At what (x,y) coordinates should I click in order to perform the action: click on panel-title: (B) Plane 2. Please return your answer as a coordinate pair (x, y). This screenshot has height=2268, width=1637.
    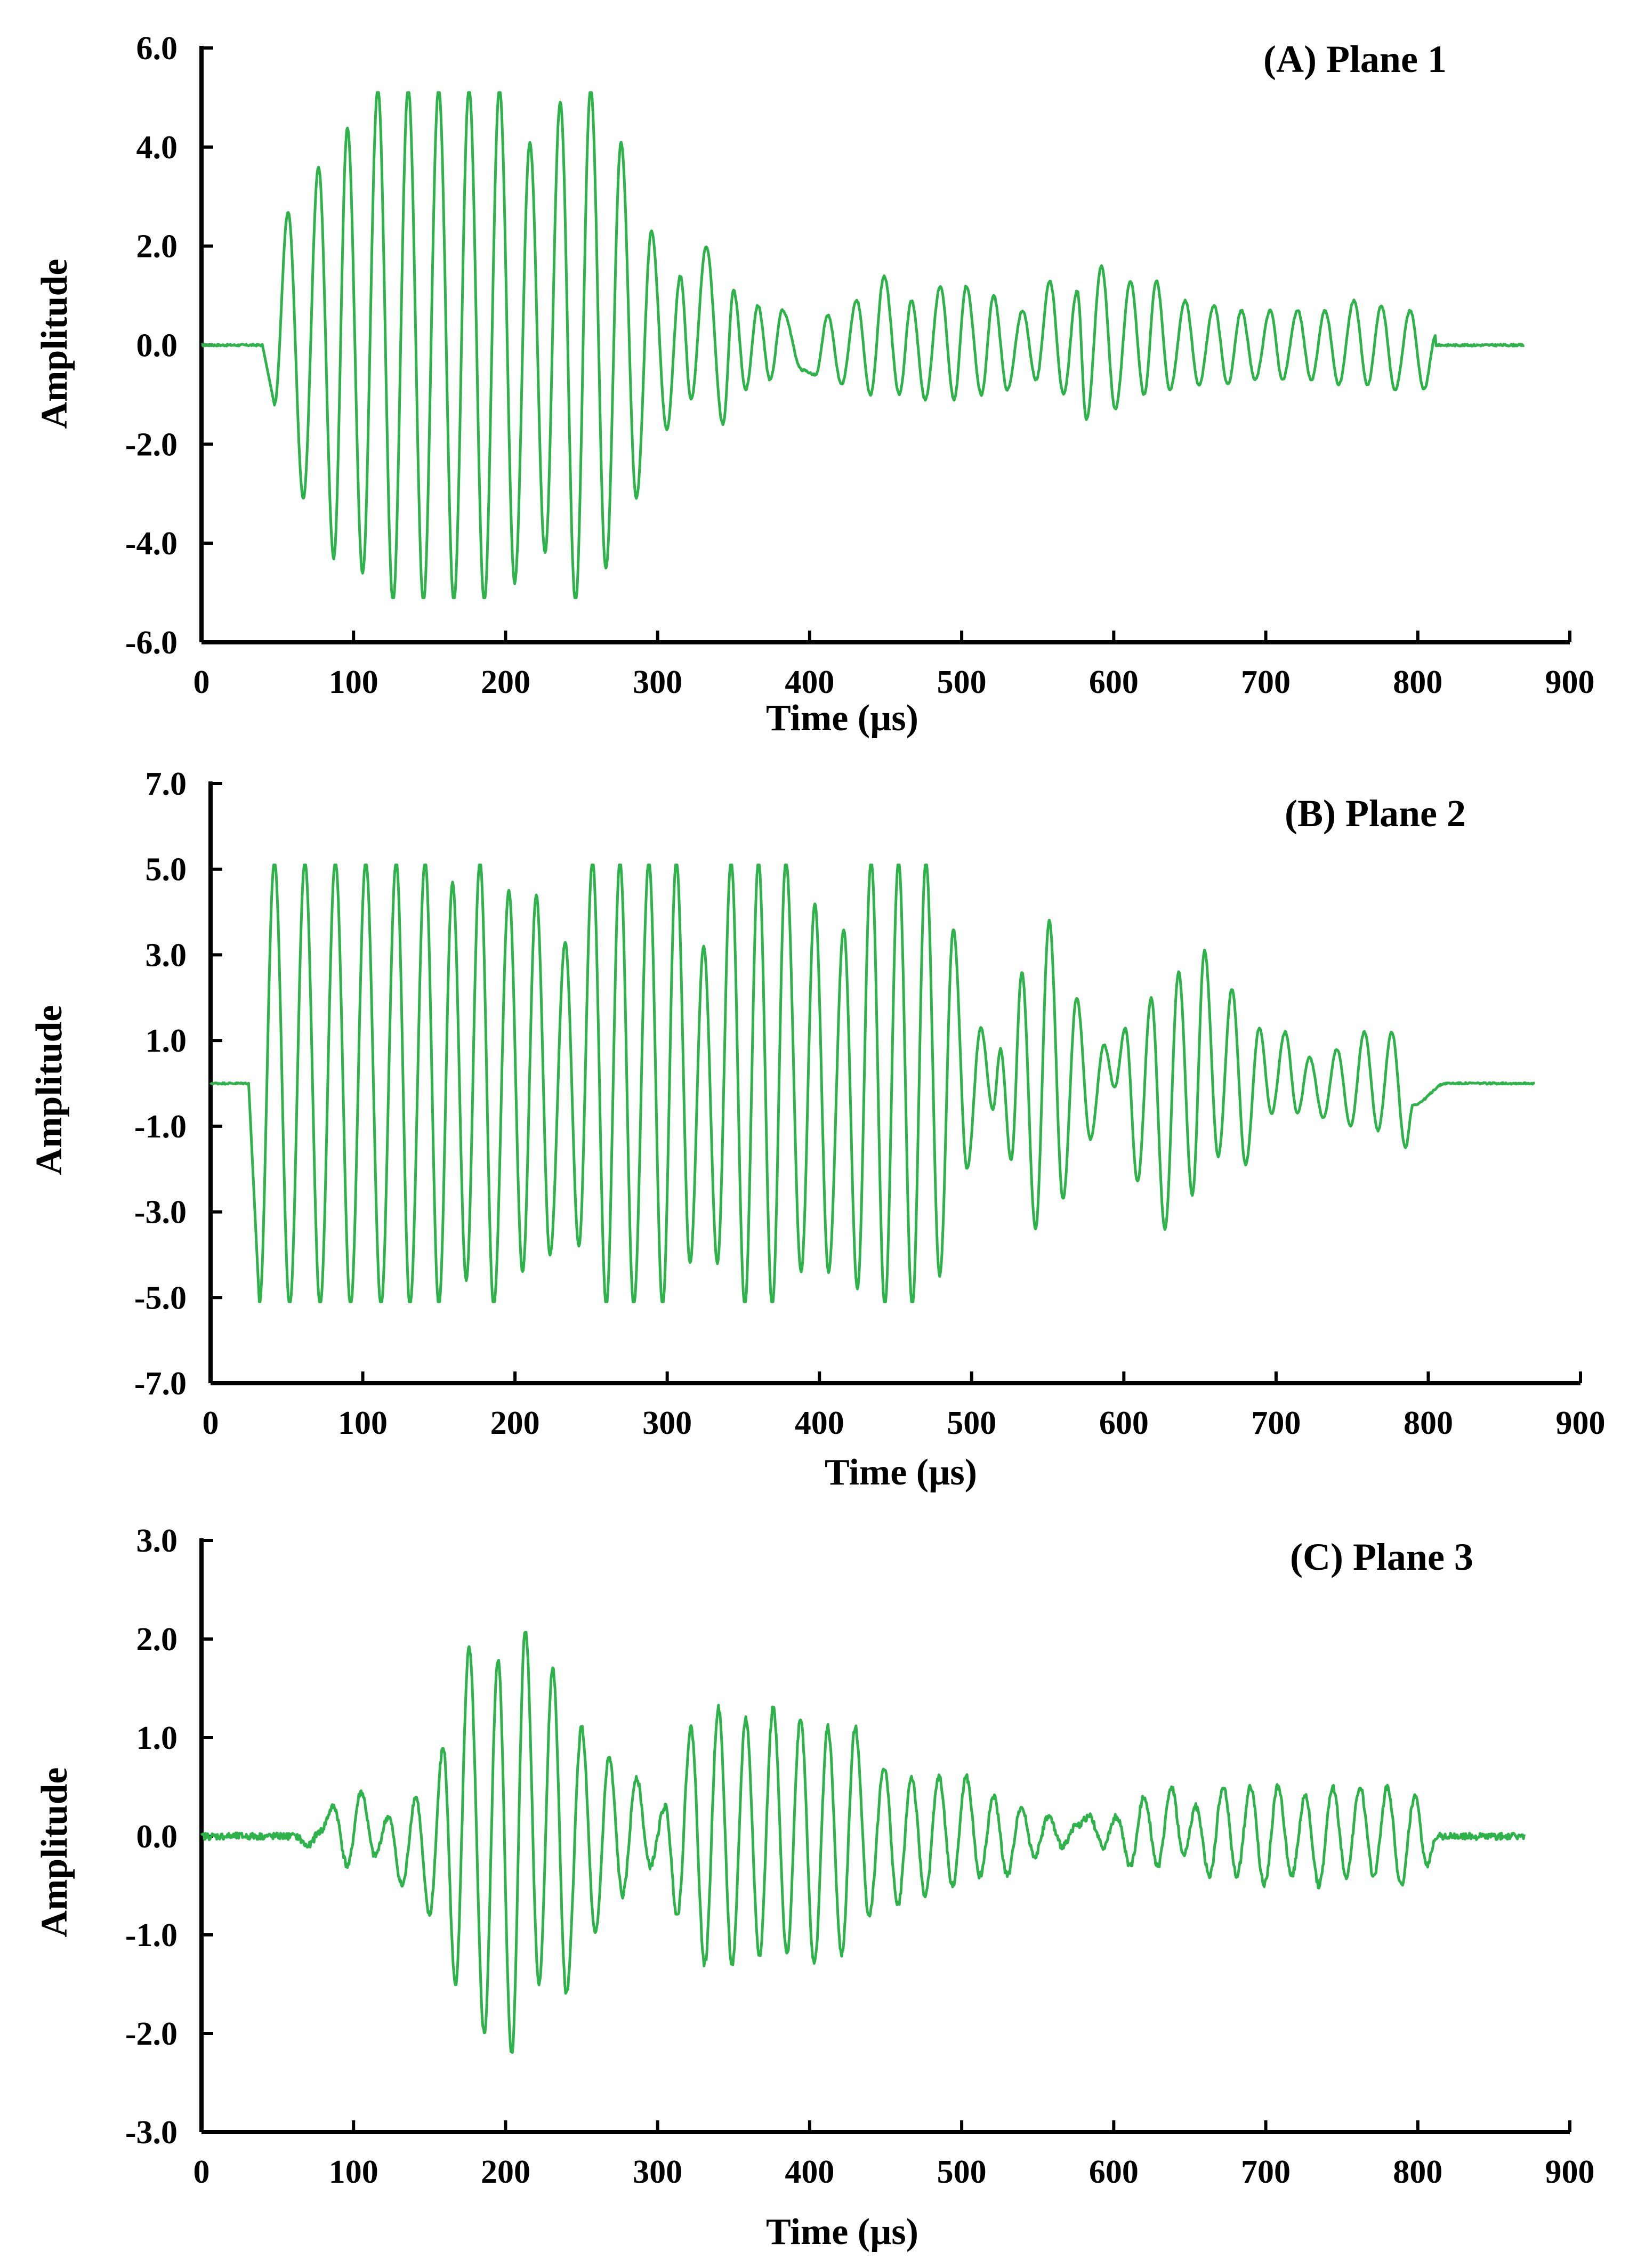
    Looking at the image, I should click on (1375, 814).